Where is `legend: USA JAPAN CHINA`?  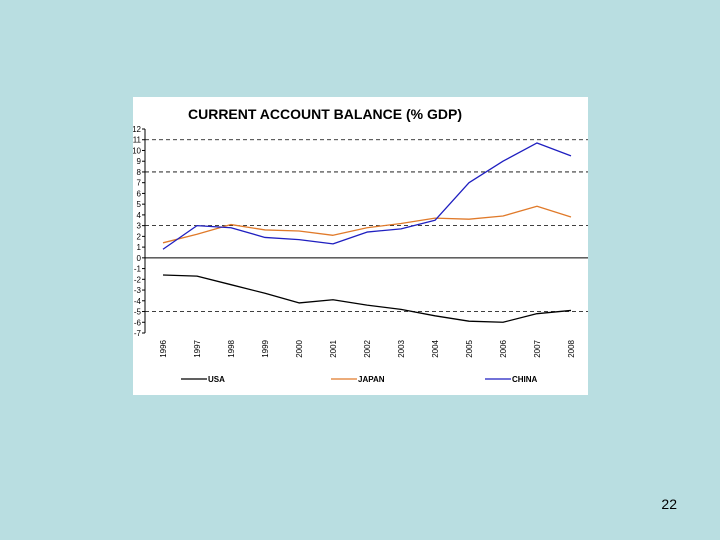 legend: USA JAPAN CHINA is located at coordinates (359, 379).